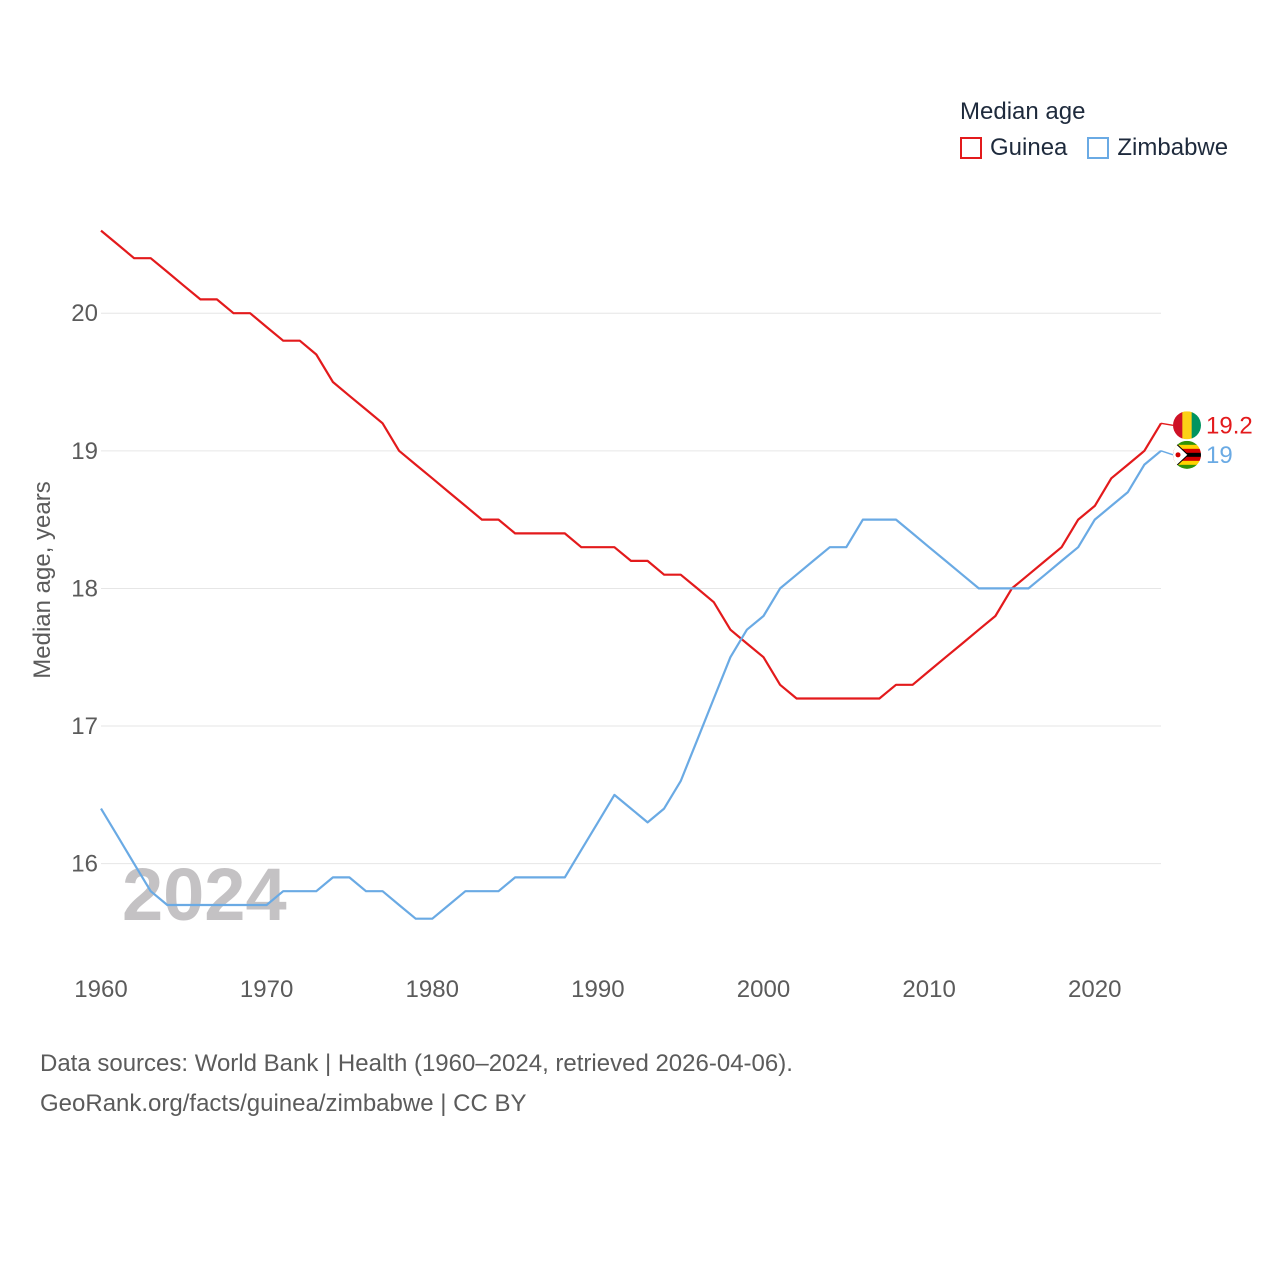 The width and height of the screenshot is (1280, 1280). What do you see at coordinates (266, 989) in the screenshot?
I see `x-tick-label-1970: 1970` at bounding box center [266, 989].